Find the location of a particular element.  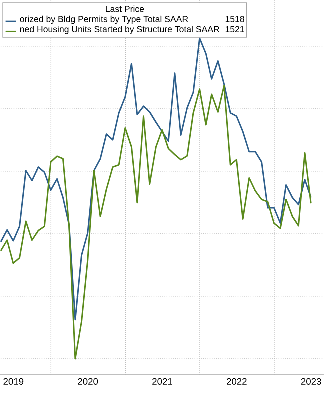

legend-title: Last Price is located at coordinates (125, 9).